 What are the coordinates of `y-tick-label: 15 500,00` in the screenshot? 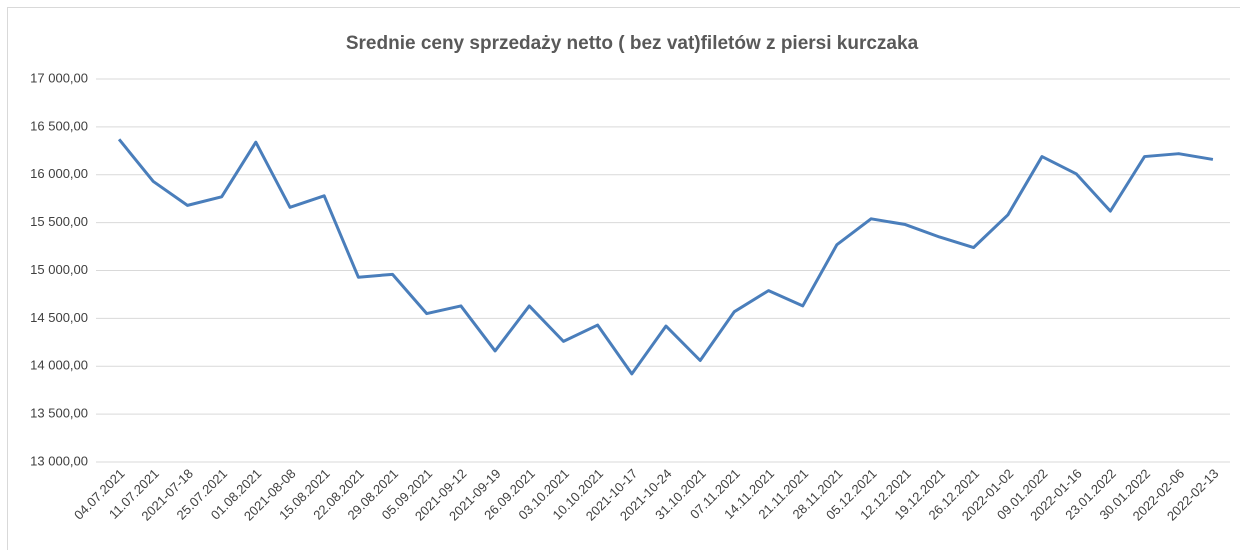 It's located at (59, 221).